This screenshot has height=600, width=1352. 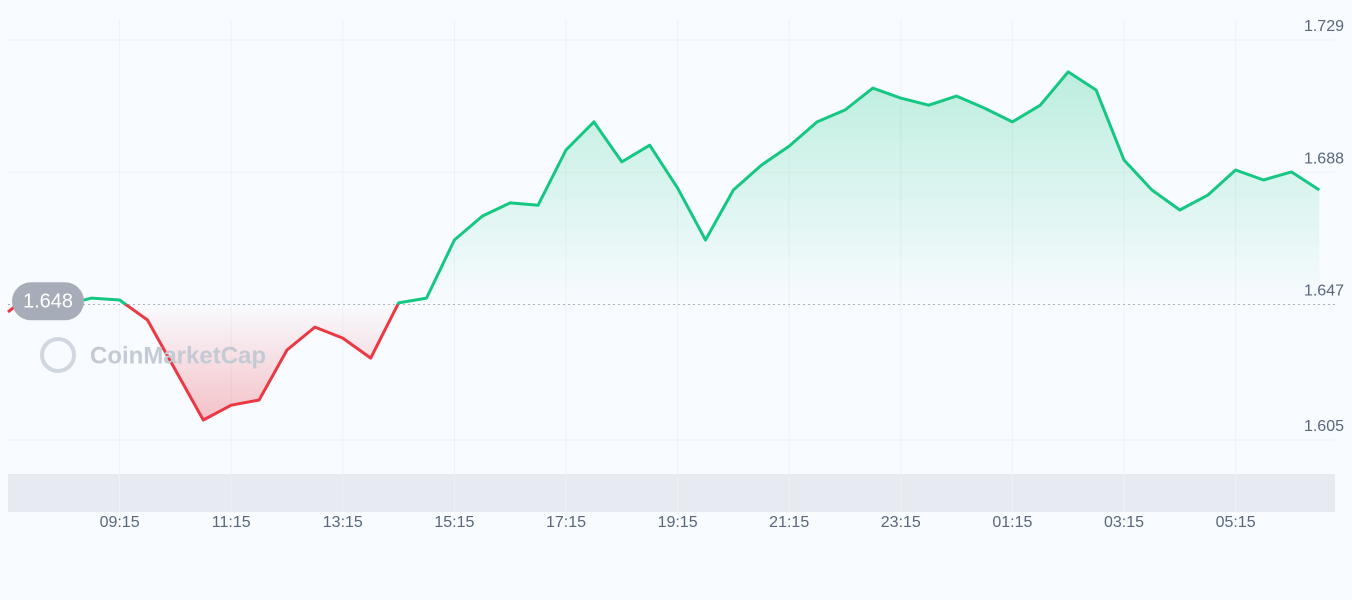 I want to click on y-tick-label: 1.688, so click(x=1324, y=158).